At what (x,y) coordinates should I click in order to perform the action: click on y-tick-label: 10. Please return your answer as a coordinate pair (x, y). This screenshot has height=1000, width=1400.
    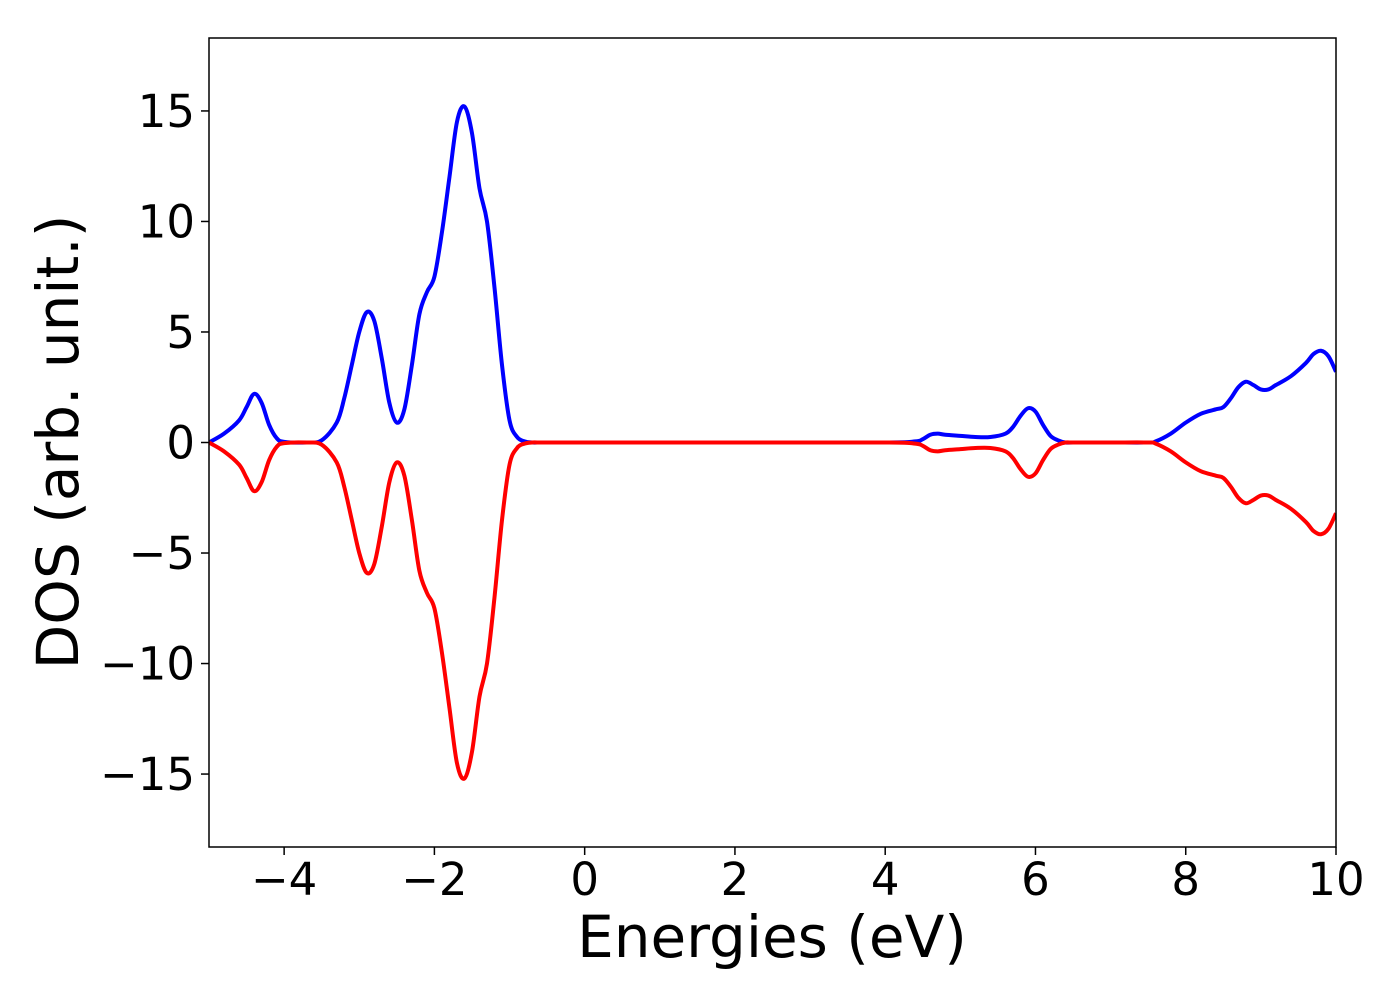
    Looking at the image, I should click on (166, 221).